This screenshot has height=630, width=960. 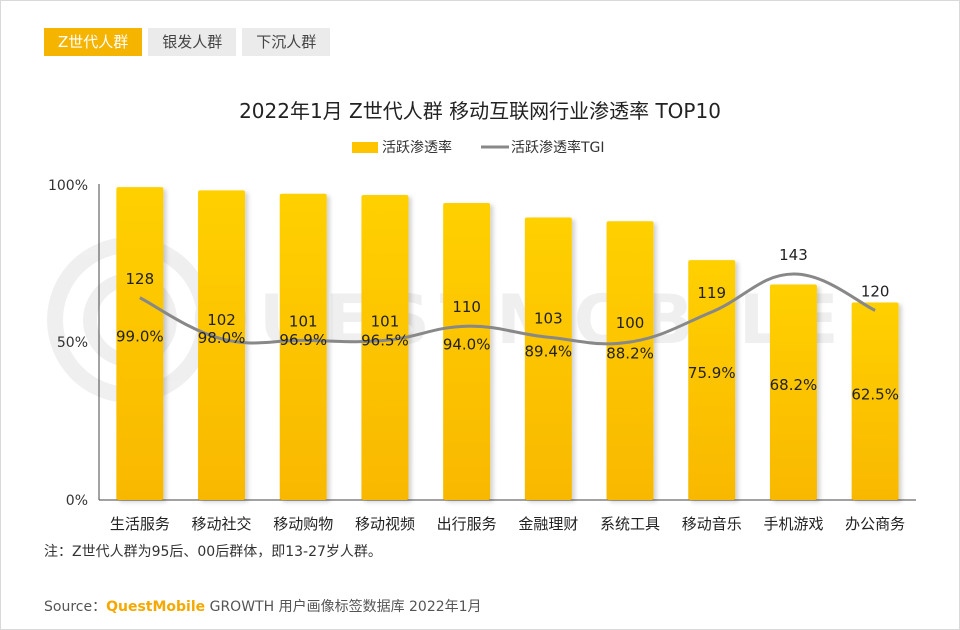 I want to click on y-tick-label: 0%, so click(x=77, y=501).